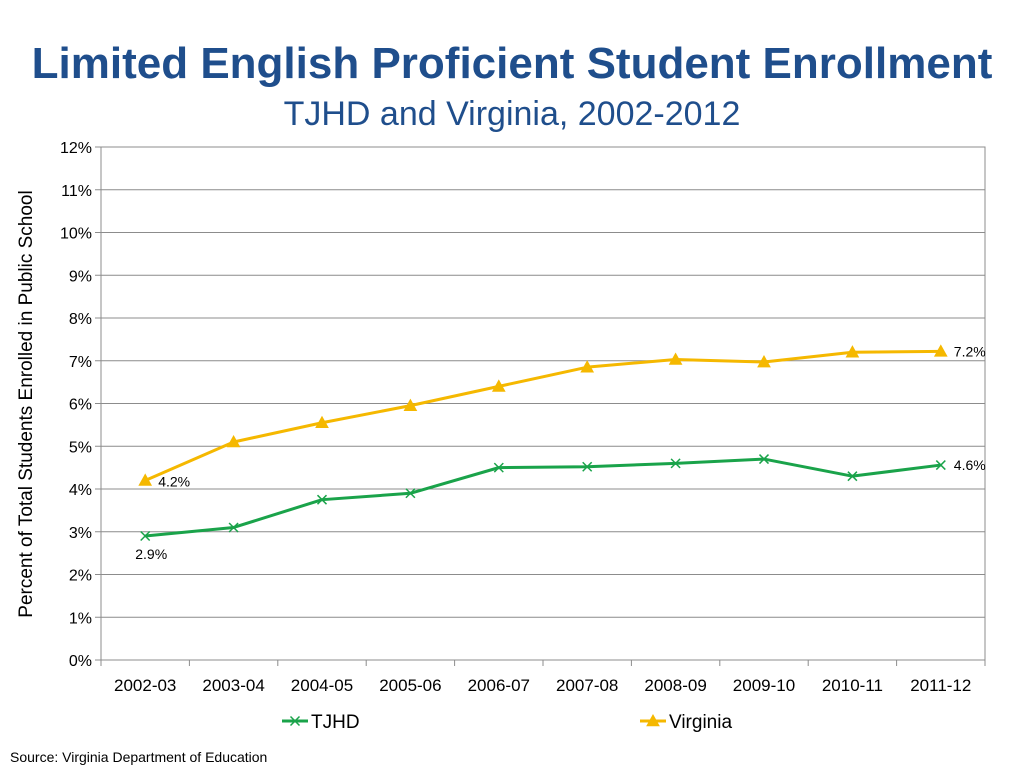 The height and width of the screenshot is (768, 1024). I want to click on y-axis-ticks: 0% 1% 2% 3% 4% 5% 6% 7% 8% 9% 10% 11% 12%, so click(80, 405).